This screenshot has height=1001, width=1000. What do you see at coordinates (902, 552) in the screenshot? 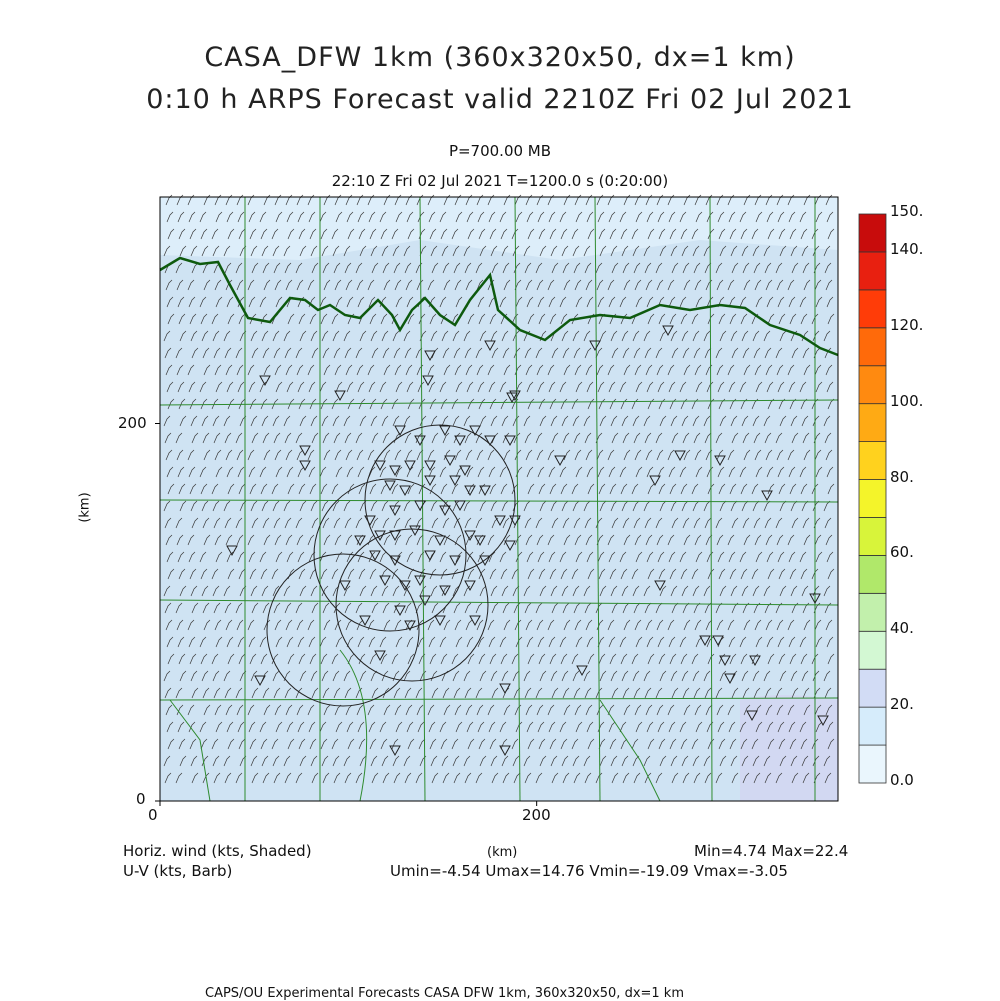
I see `colorbar-label: 60.` at bounding box center [902, 552].